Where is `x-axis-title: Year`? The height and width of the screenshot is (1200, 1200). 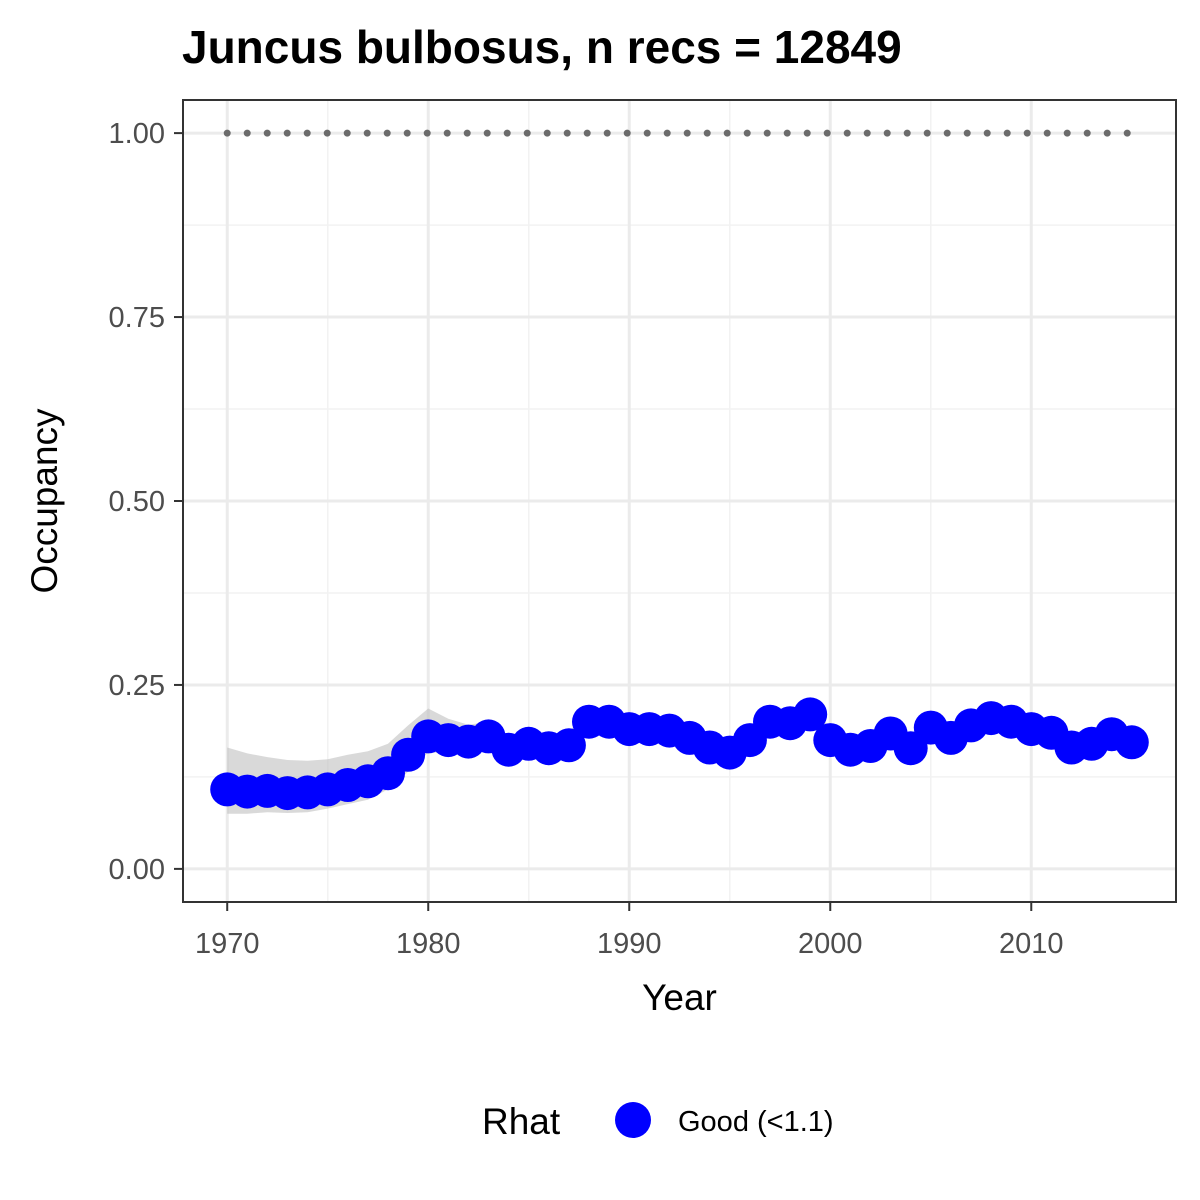
x-axis-title: Year is located at coordinates (679, 997).